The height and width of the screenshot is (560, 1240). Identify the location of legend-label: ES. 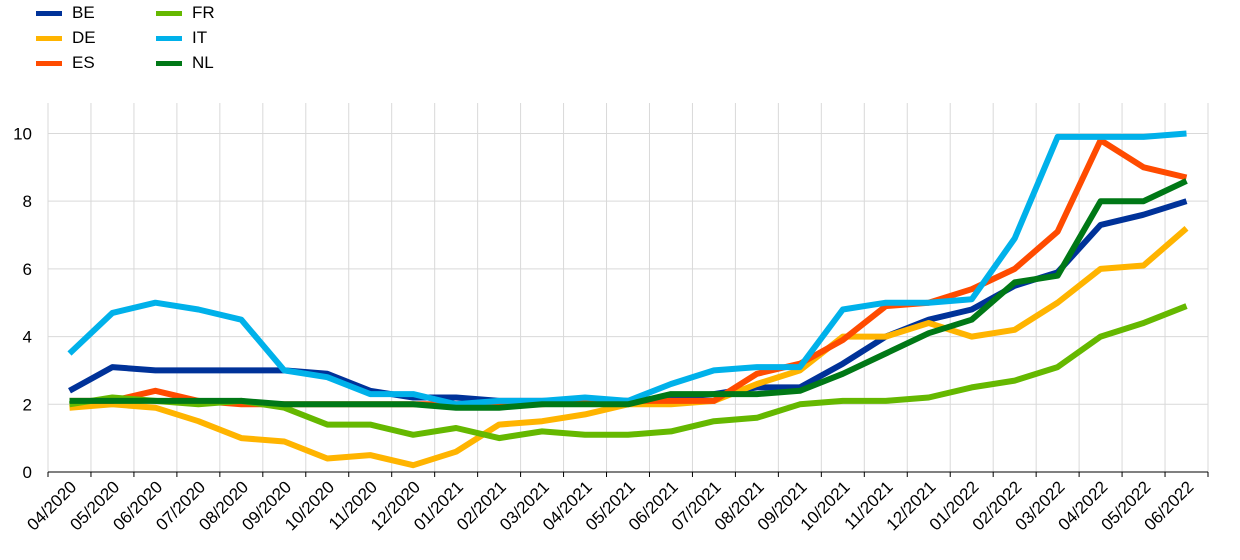
(83, 62).